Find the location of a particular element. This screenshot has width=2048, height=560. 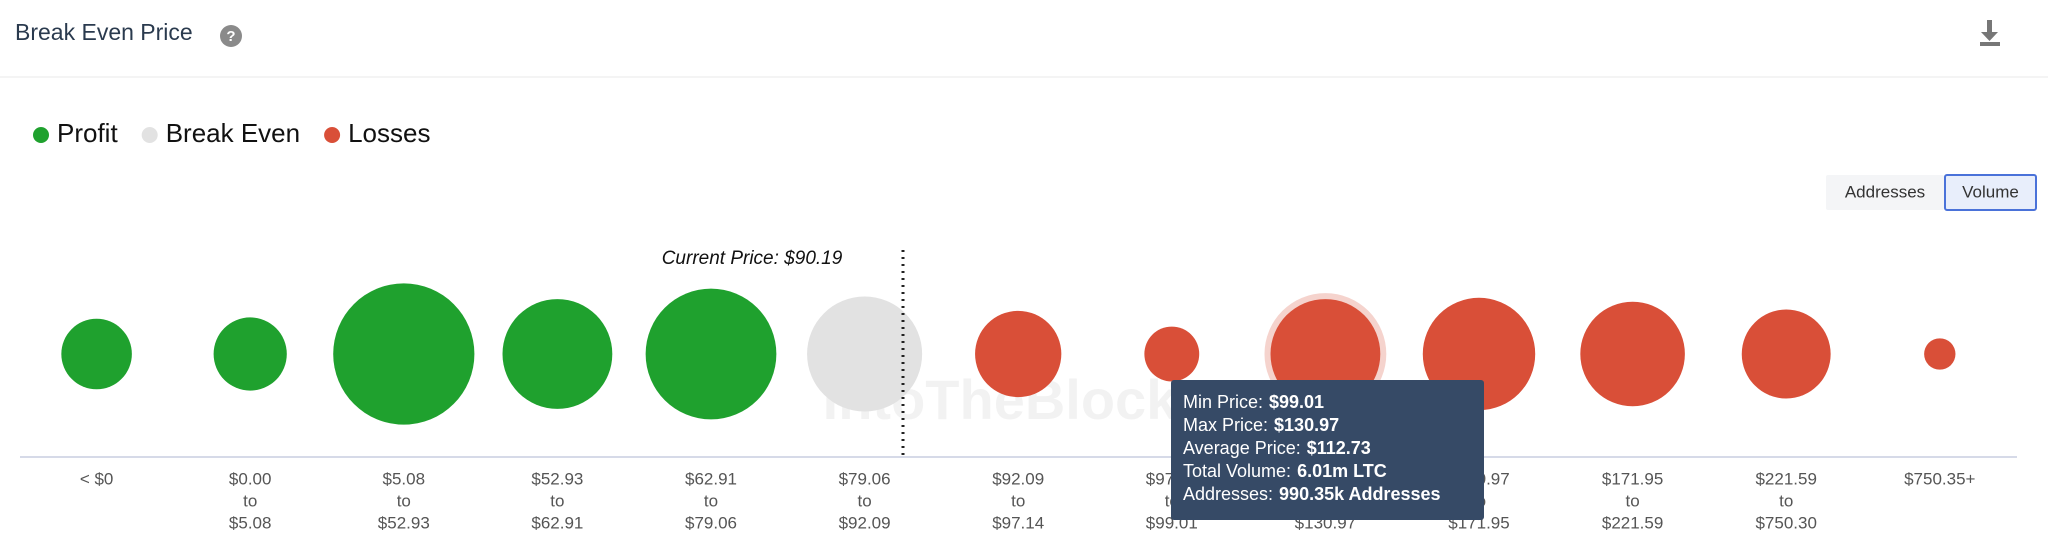

toggle-button-label: Addresses is located at coordinates (1885, 191).